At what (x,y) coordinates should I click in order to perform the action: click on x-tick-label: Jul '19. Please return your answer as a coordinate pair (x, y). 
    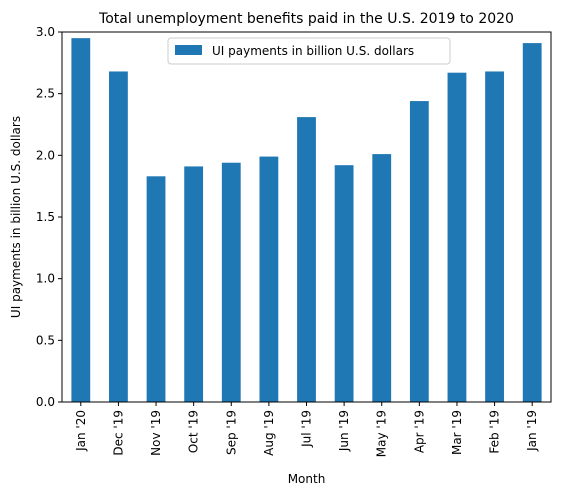
    Looking at the image, I should click on (307, 429).